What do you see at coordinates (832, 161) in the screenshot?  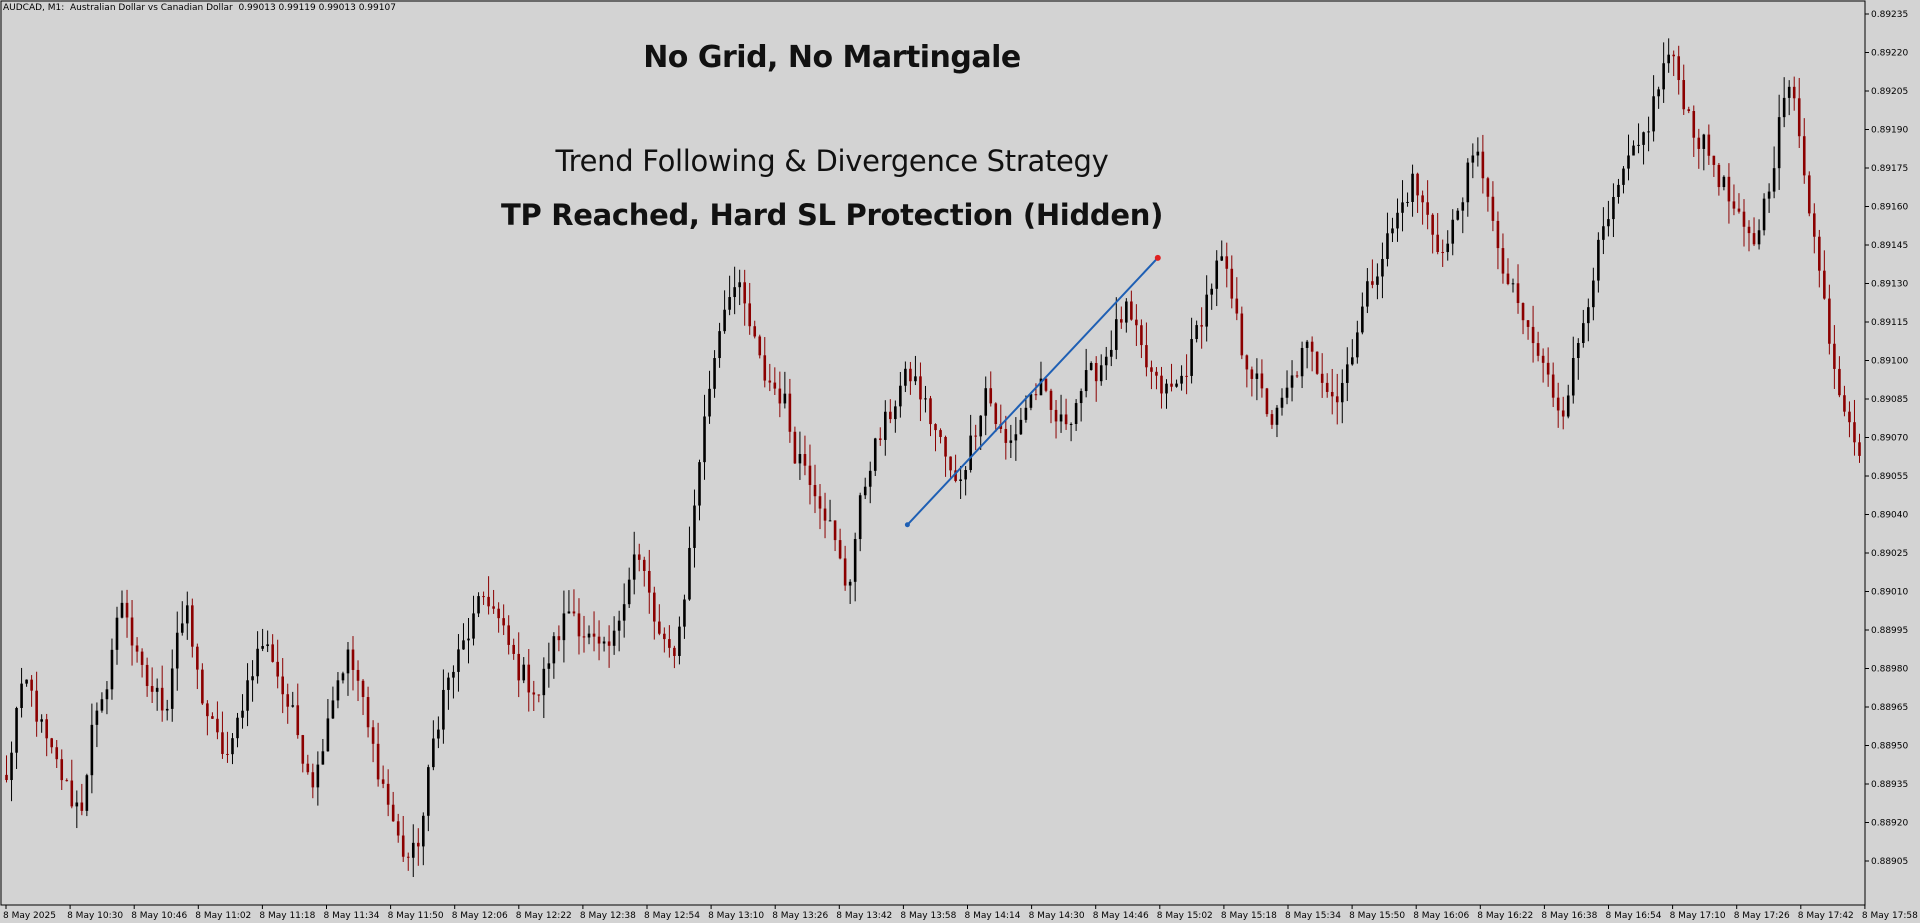 I see `strategy-subtitle: Trend Following & Divergence Strategy` at bounding box center [832, 161].